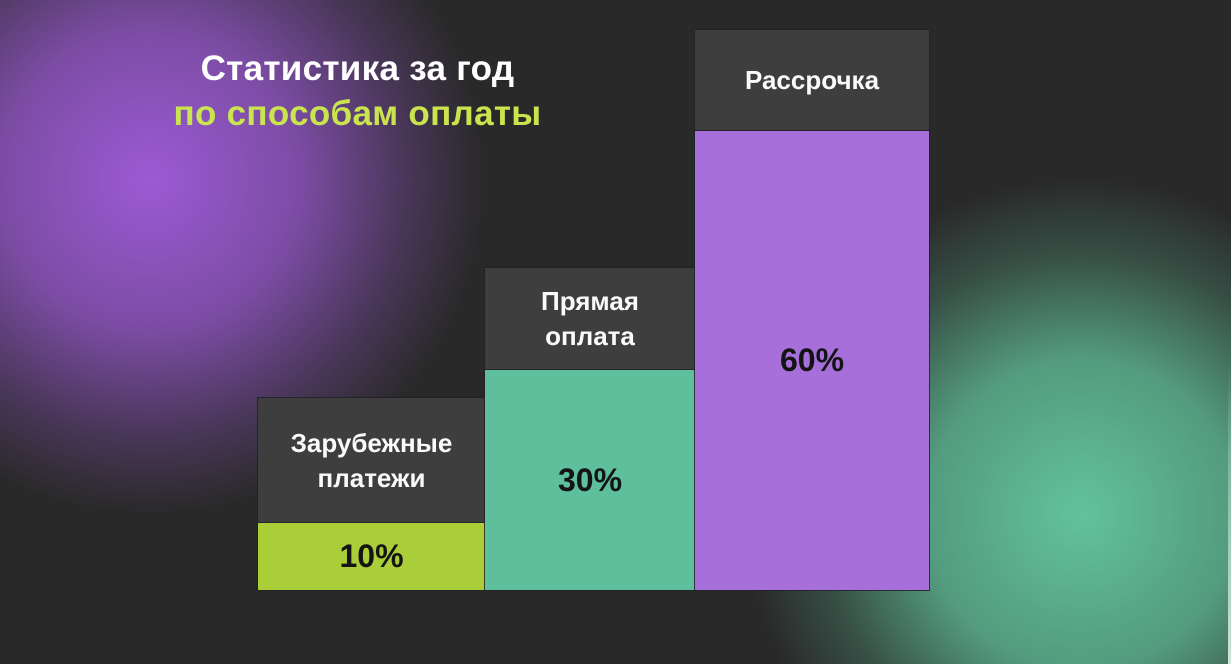 Image resolution: width=1231 pixels, height=664 pixels. I want to click on bar-column-foreign-payments: Зарубежные платежи 10%, so click(371, 494).